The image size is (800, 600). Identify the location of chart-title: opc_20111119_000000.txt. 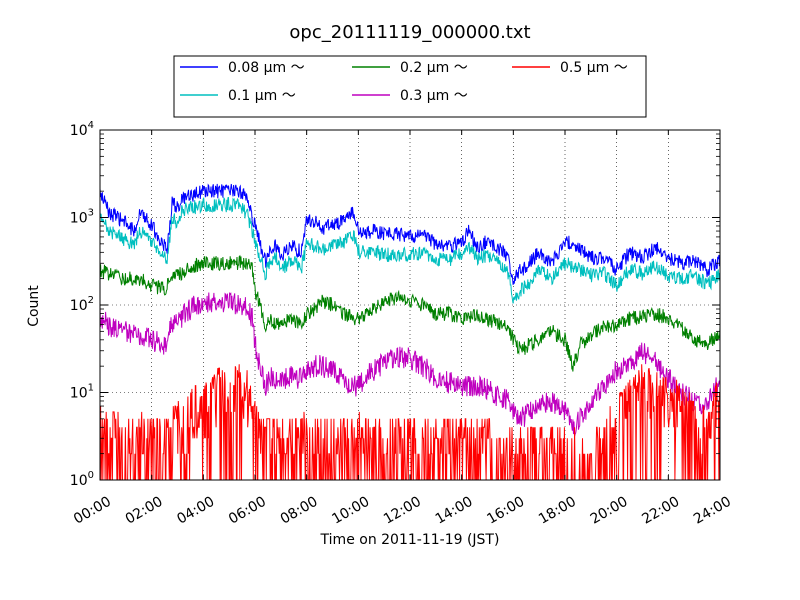
(409, 32).